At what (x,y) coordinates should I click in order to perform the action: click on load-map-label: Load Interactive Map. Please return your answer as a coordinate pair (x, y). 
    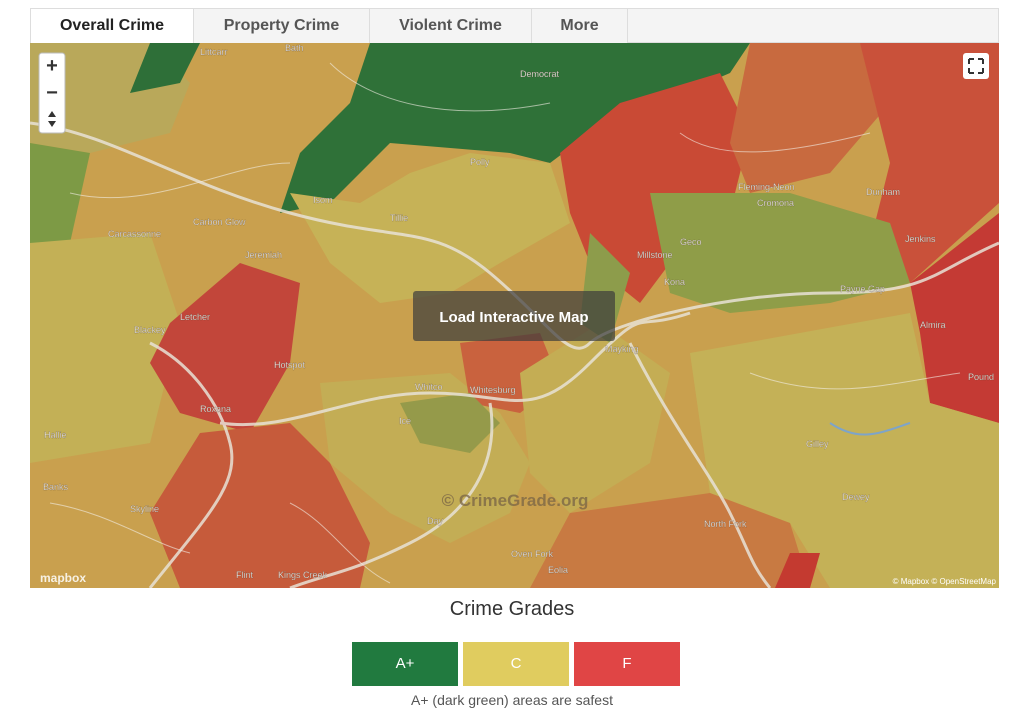
    Looking at the image, I should click on (513, 317).